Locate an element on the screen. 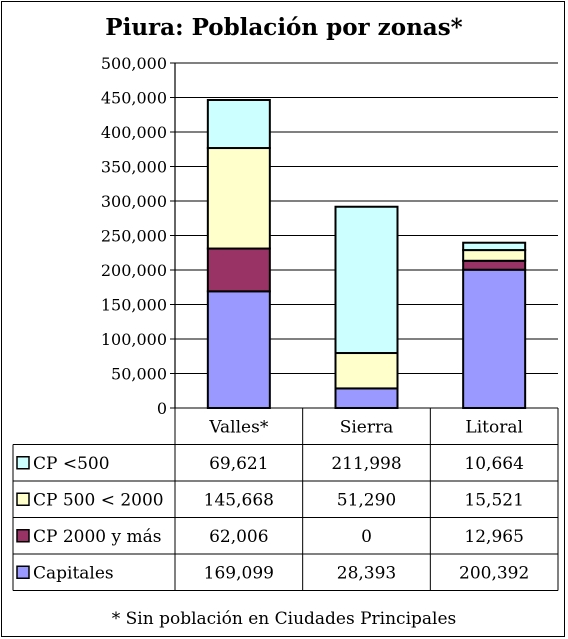  data-label: 211,998 is located at coordinates (366, 464).